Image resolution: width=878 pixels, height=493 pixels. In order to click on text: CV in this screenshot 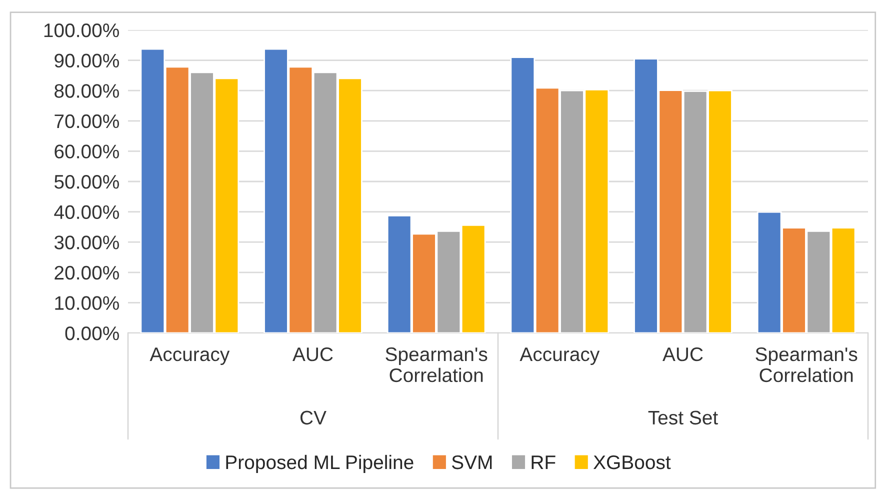, I will do `click(313, 417)`.